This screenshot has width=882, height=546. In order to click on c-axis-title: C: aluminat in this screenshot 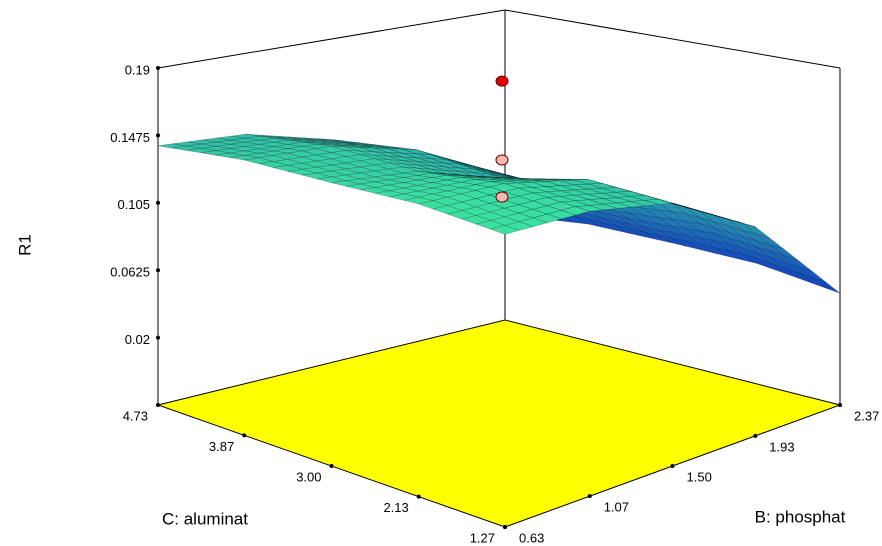, I will do `click(205, 518)`.